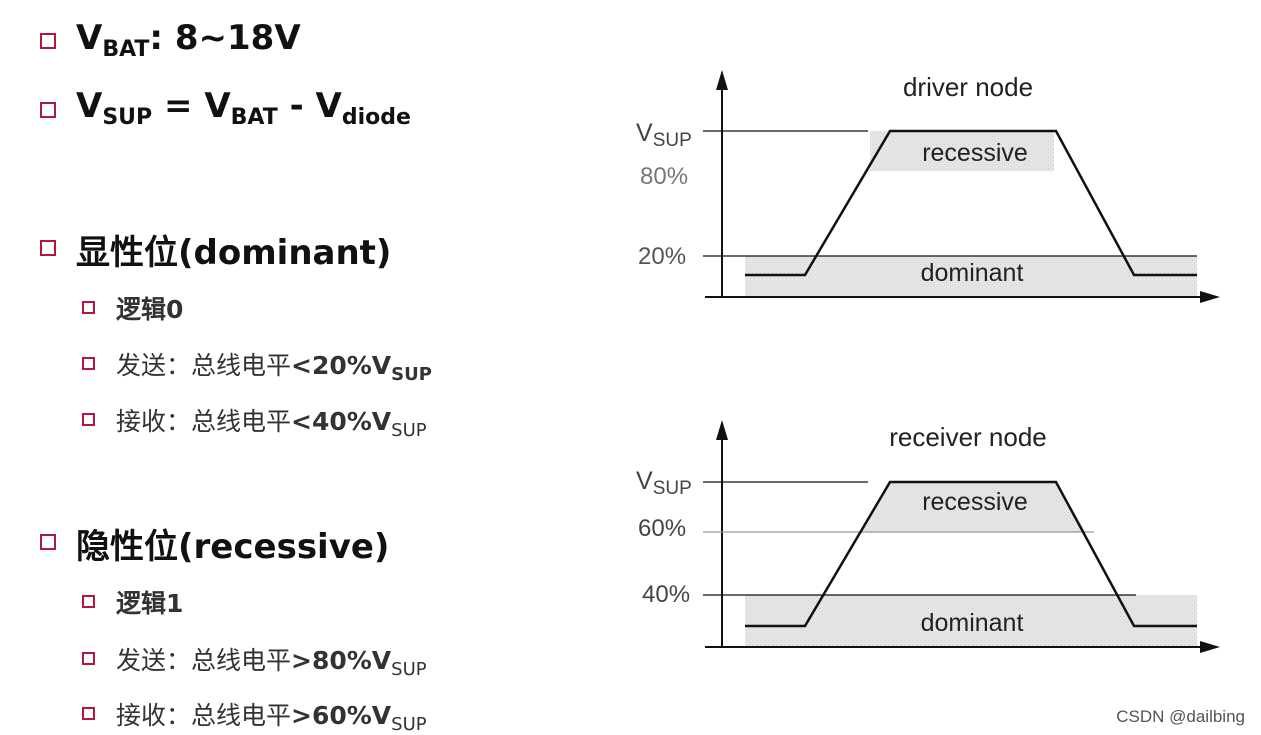 Image resolution: width=1261 pixels, height=735 pixels. I want to click on recessive-receive: 接收：总线电平>60%VSUP, so click(271, 718).